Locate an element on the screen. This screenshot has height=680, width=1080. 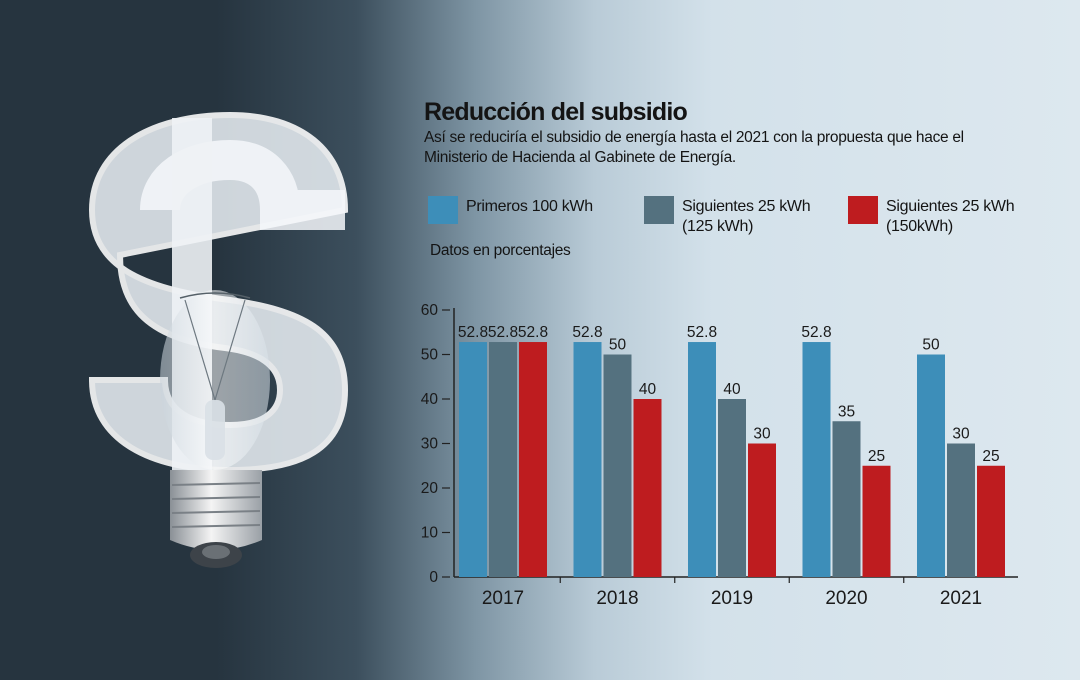
legend-label-primeros: Primeros 100 kWh is located at coordinates (529, 206).